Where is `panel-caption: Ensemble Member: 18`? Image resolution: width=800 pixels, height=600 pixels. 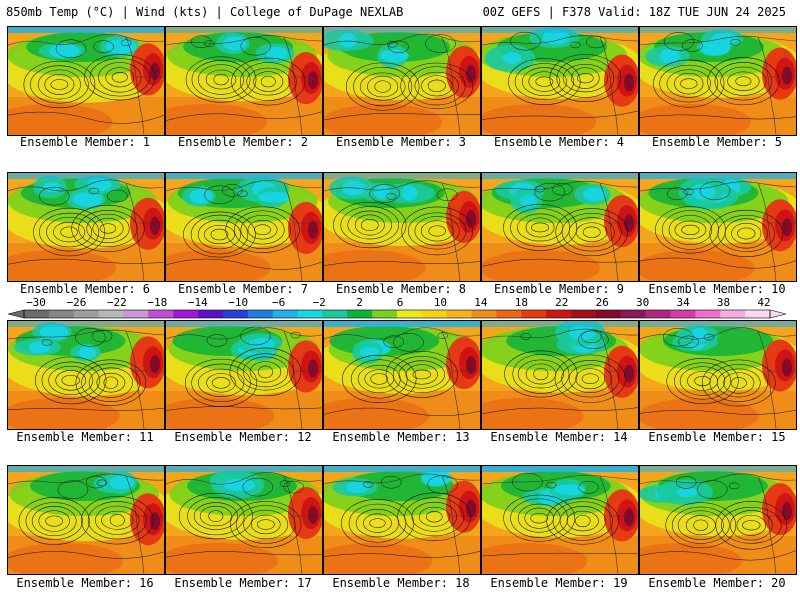
panel-caption: Ensemble Member: 18 is located at coordinates (401, 583).